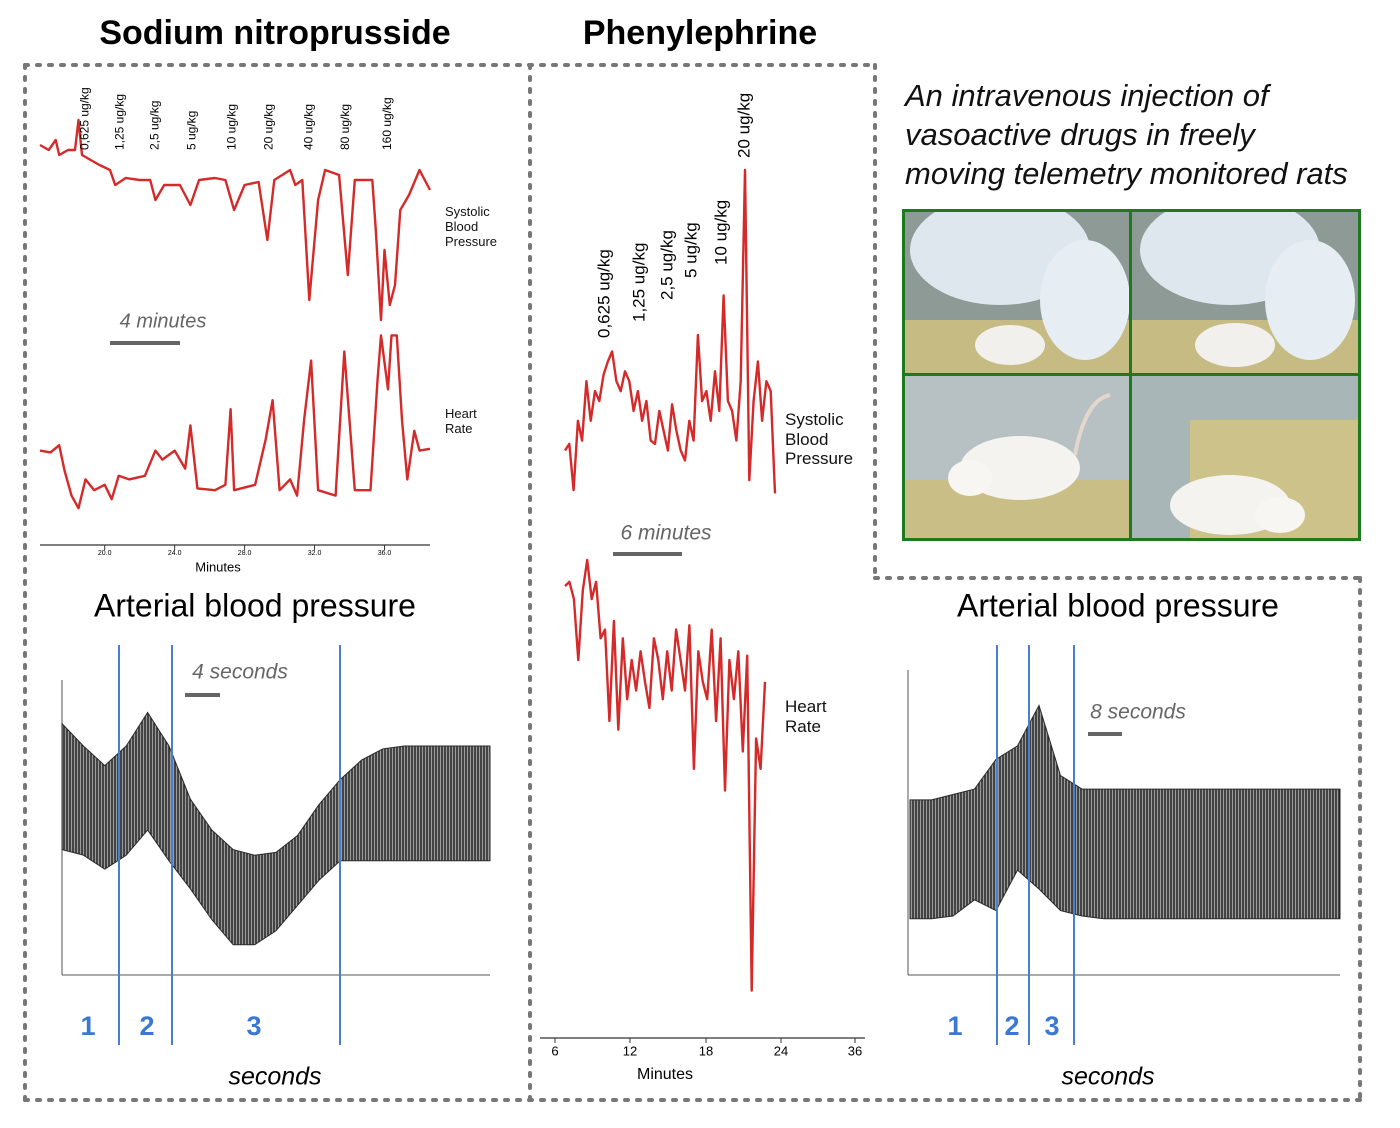  What do you see at coordinates (274, 33) in the screenshot?
I see `heading: Sodium nitroprusside` at bounding box center [274, 33].